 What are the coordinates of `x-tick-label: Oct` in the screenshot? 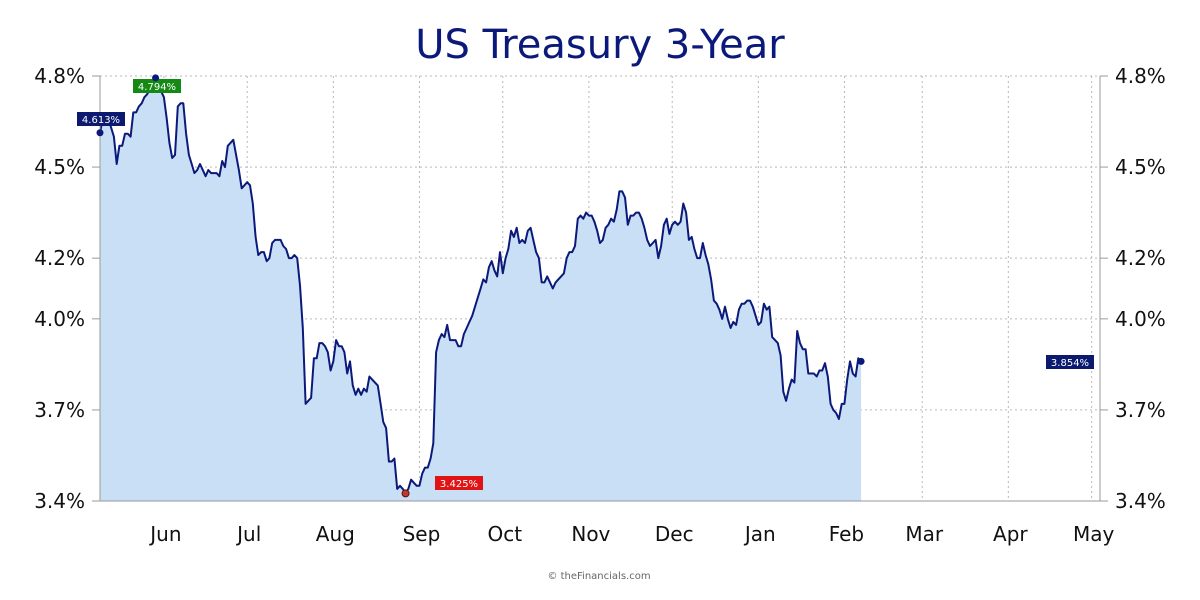 It's located at (504, 534).